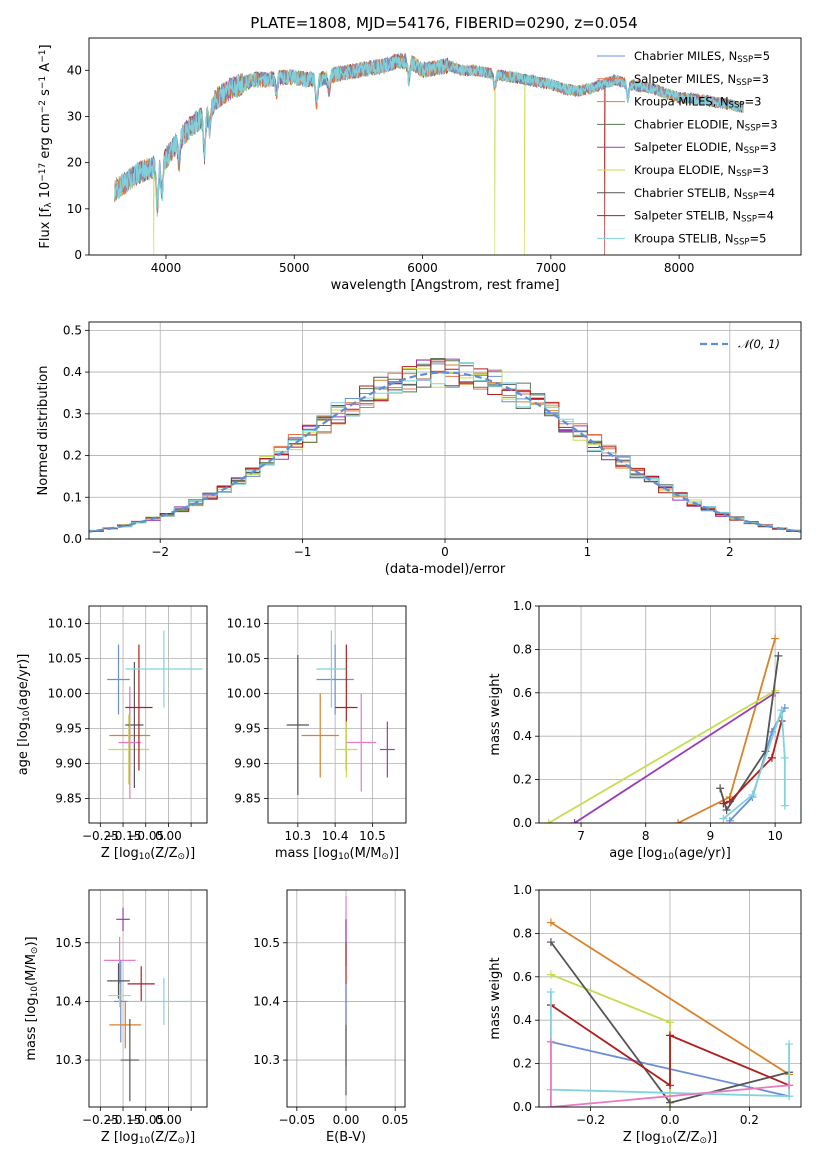 The width and height of the screenshot is (819, 1170). What do you see at coordinates (372, 836) in the screenshot?
I see `x-tick-label: 10.5` at bounding box center [372, 836].